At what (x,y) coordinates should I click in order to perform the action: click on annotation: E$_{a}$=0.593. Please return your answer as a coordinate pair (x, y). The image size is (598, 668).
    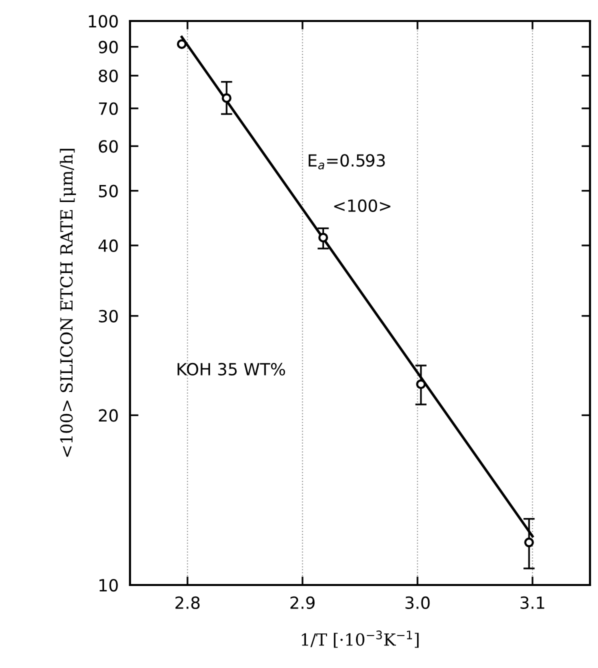
    Looking at the image, I should click on (346, 162).